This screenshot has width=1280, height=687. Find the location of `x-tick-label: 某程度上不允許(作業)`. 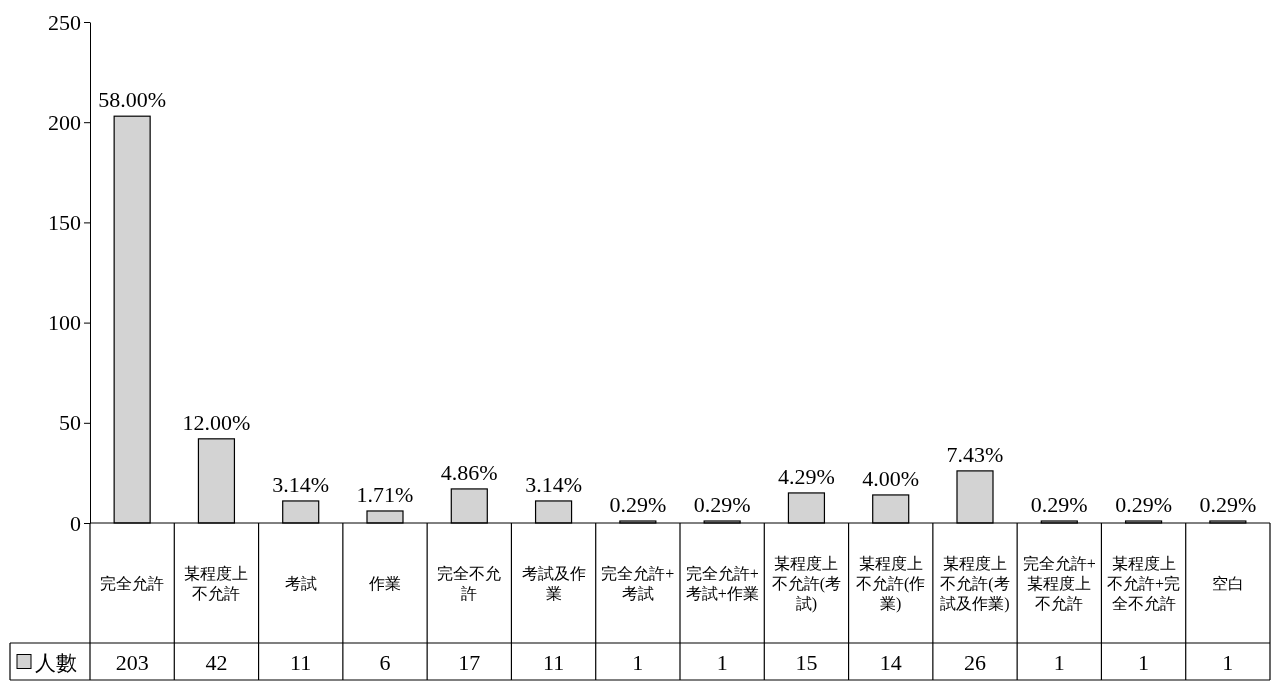

x-tick-label: 某程度上不允許(作業) is located at coordinates (891, 584).